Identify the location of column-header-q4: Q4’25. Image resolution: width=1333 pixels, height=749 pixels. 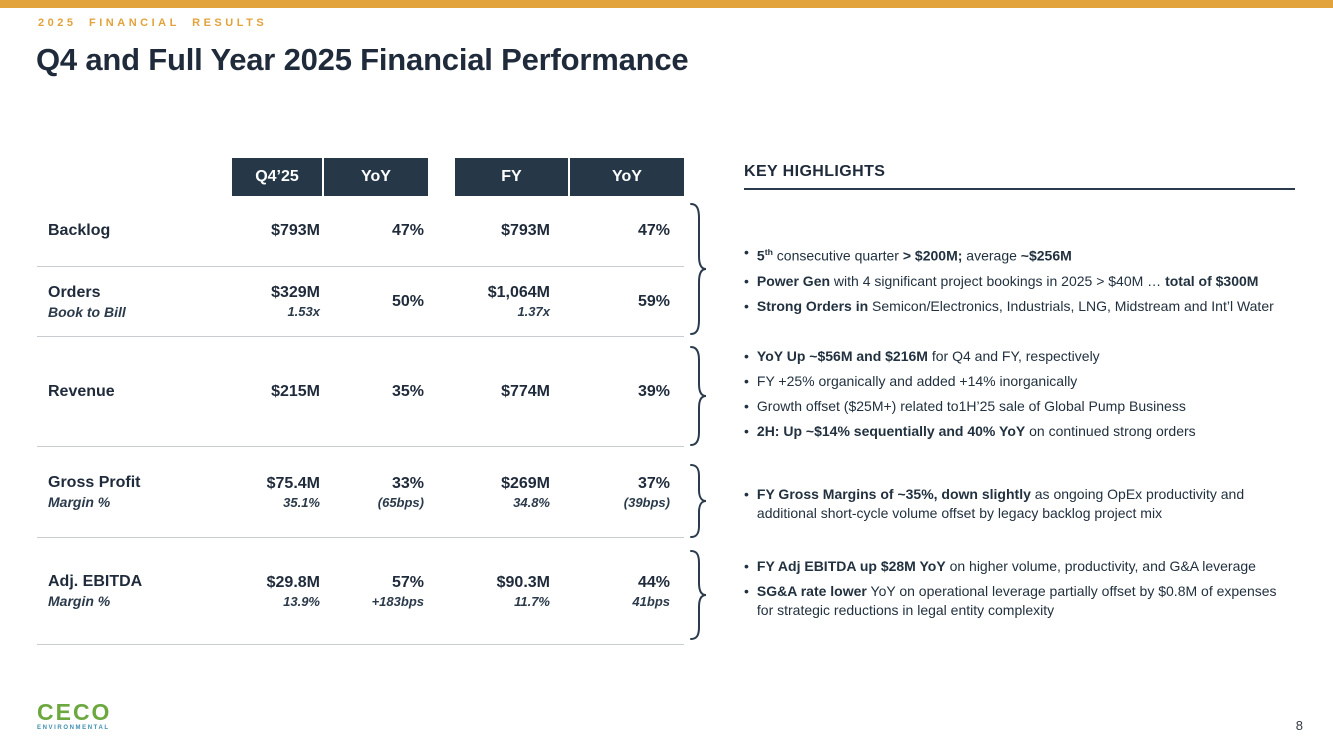
(277, 176).